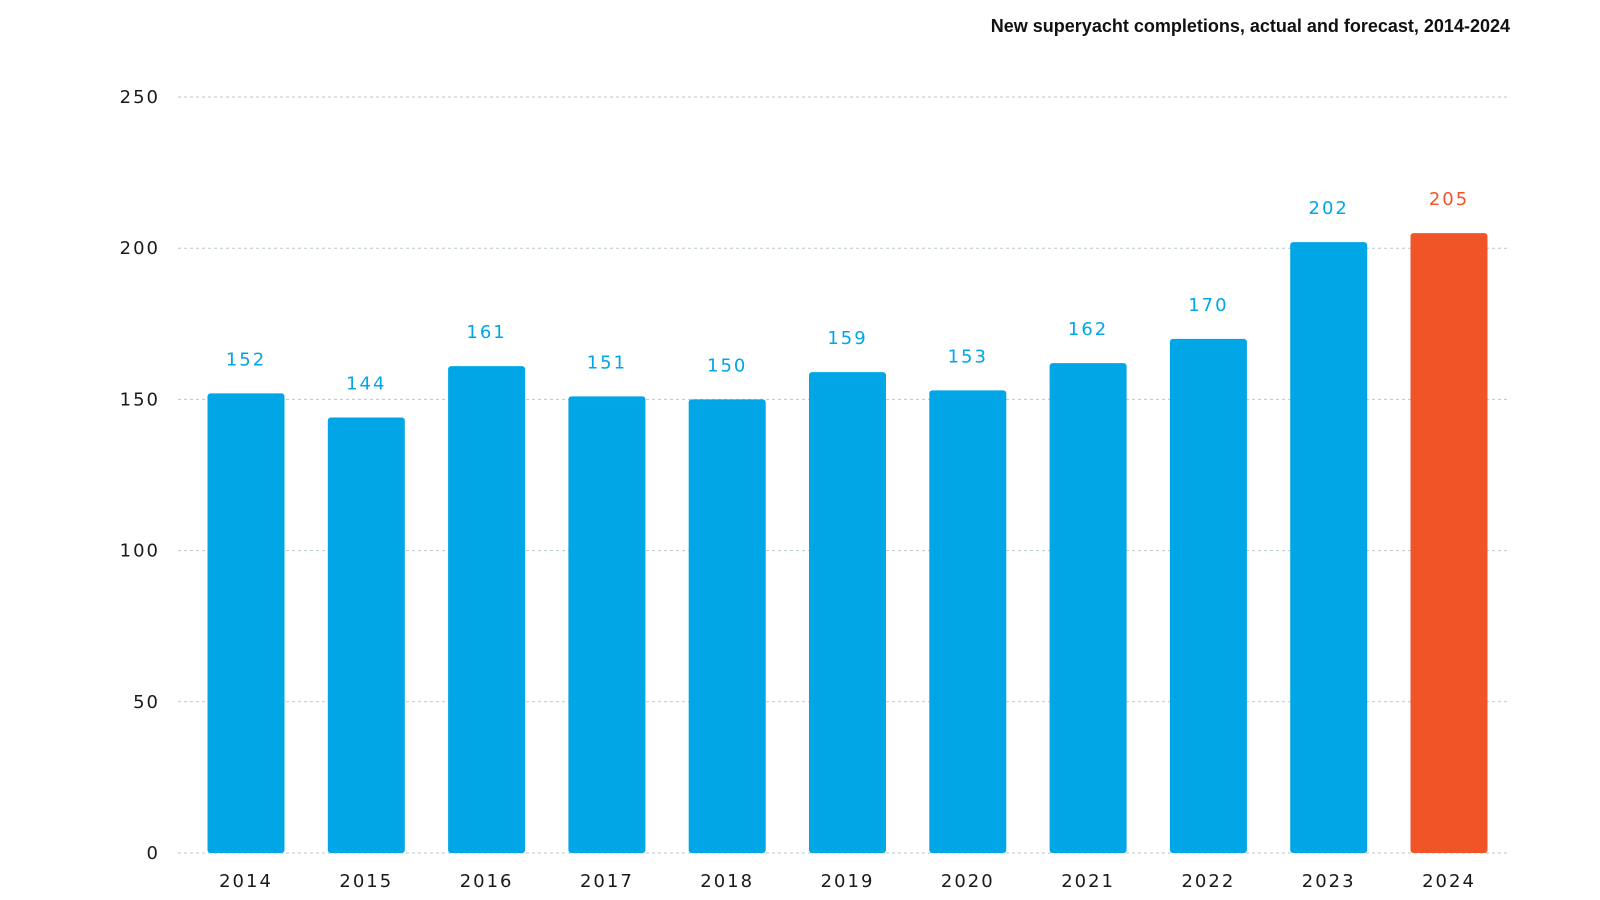 The image size is (1600, 900). Describe the element at coordinates (1329, 208) in the screenshot. I see `value-label: 202` at that location.